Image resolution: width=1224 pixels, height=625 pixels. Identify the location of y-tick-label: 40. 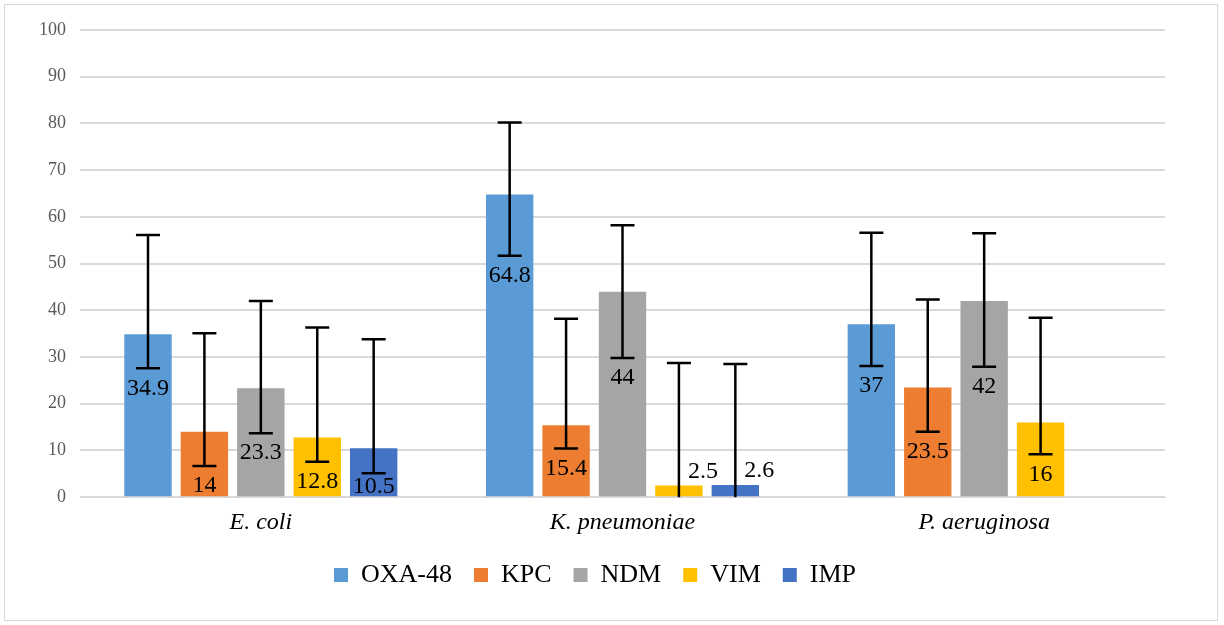
(57, 309).